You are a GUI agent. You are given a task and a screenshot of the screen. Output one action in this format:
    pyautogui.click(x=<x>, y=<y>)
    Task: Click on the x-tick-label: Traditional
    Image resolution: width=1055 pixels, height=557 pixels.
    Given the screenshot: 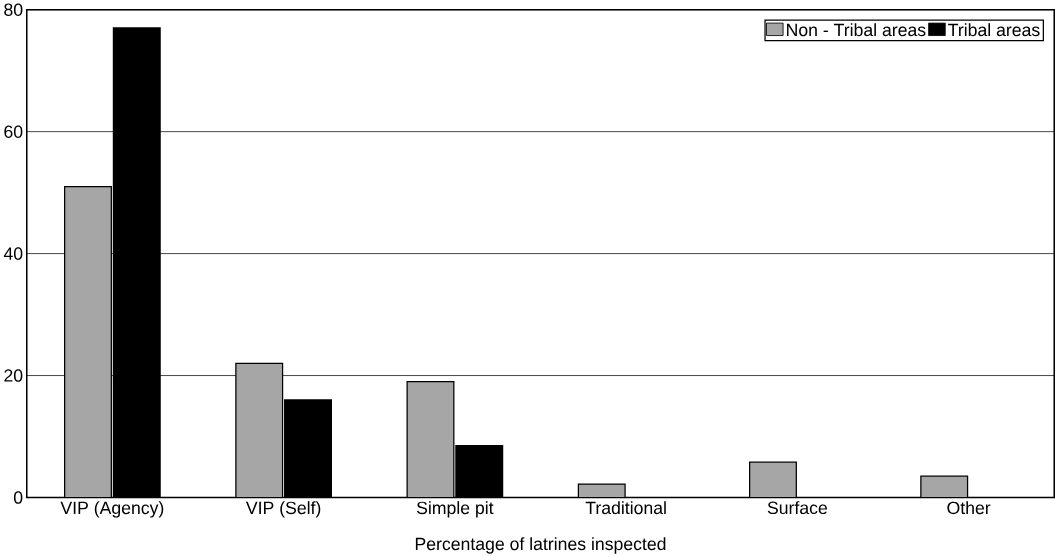 What is the action you would take?
    pyautogui.click(x=625, y=508)
    